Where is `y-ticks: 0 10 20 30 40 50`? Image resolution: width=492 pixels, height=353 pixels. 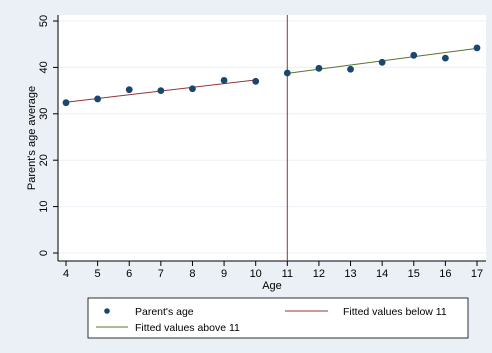 y-ticks: 0 10 20 30 40 50 is located at coordinates (48, 135).